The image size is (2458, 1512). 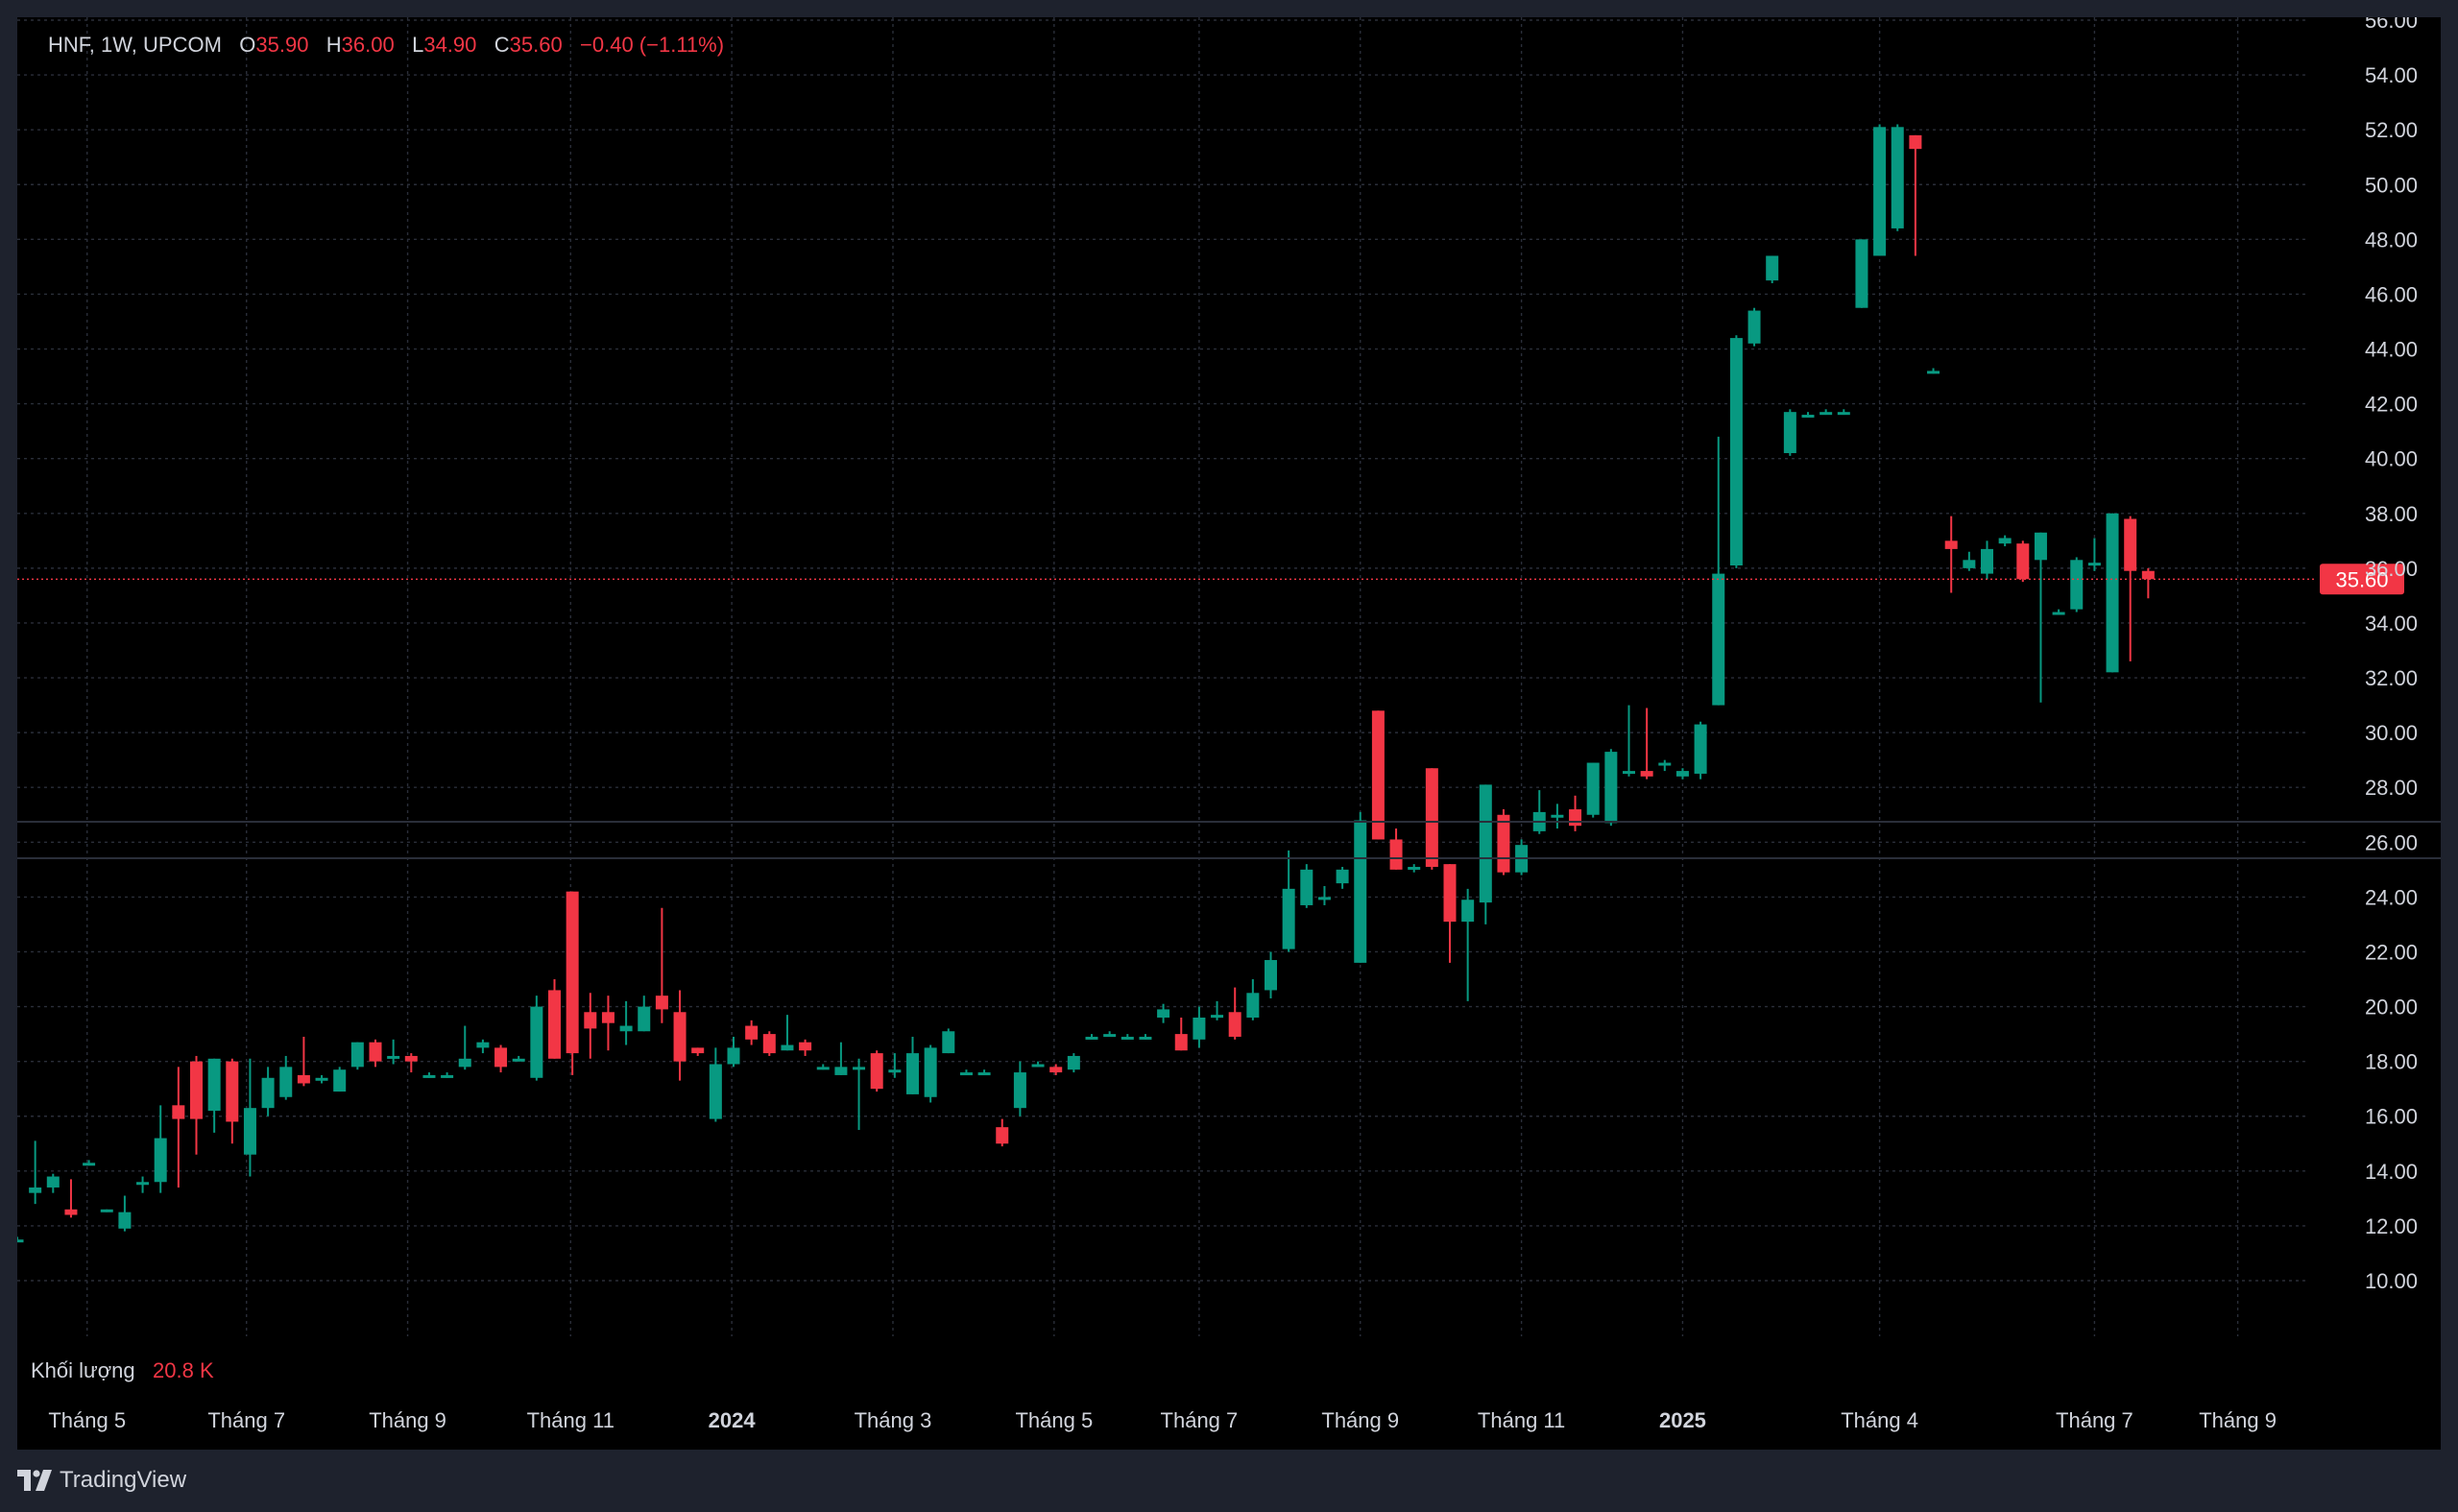 What do you see at coordinates (2392, 1008) in the screenshot?
I see `y-tick-label: 20.00` at bounding box center [2392, 1008].